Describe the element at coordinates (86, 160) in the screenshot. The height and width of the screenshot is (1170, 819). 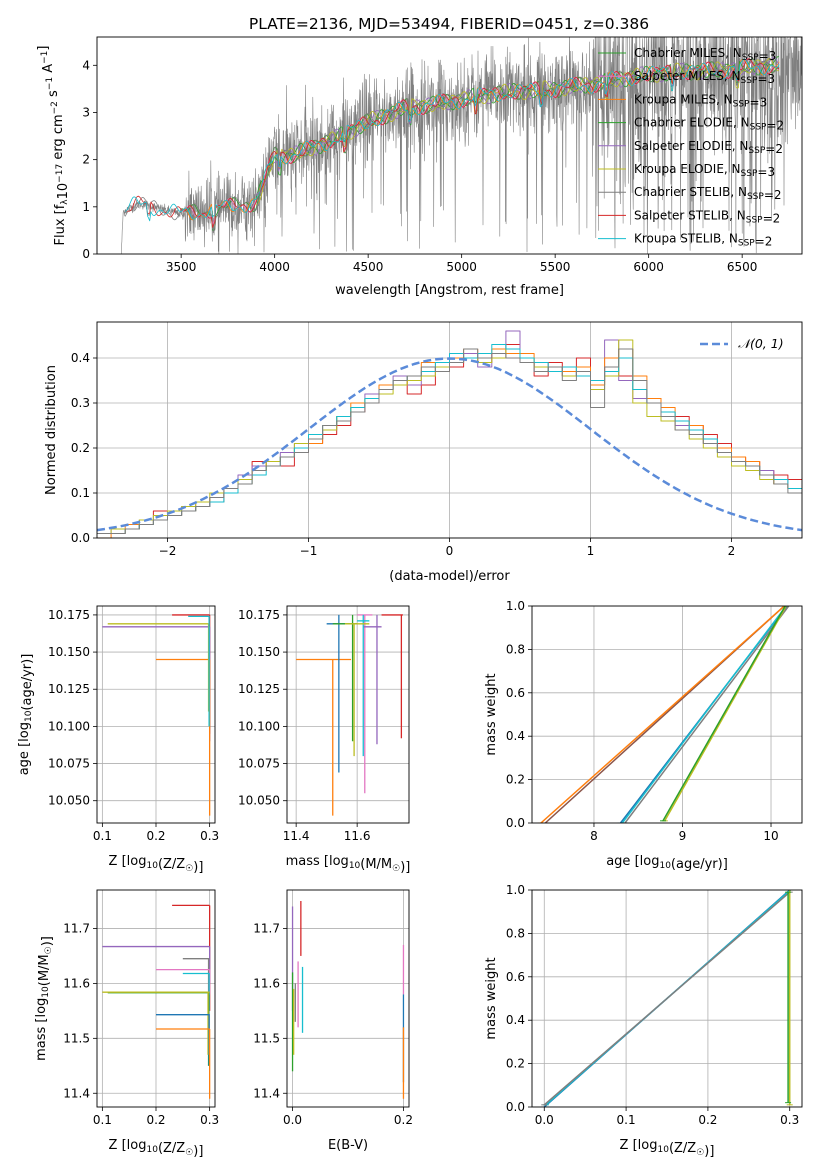
I see `y-tick-label: 2` at that location.